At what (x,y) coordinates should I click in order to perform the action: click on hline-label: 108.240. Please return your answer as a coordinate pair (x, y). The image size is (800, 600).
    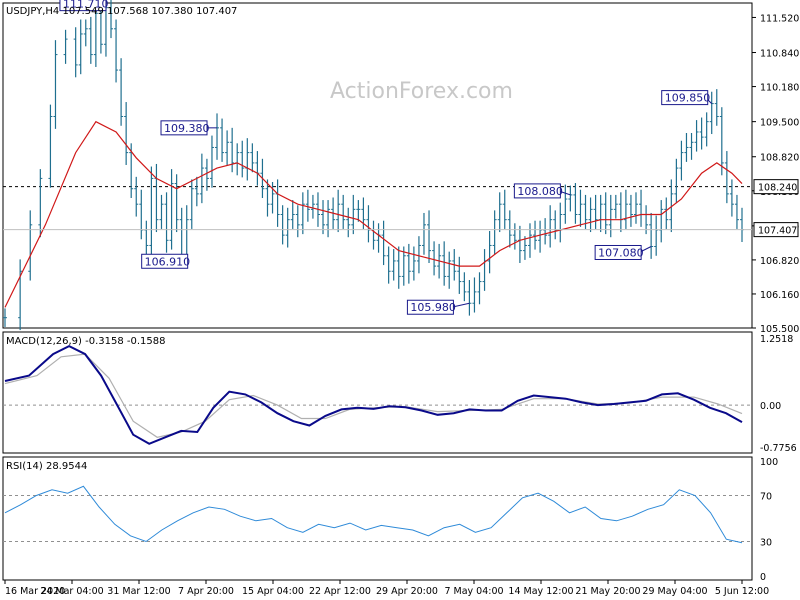
    Looking at the image, I should click on (777, 188).